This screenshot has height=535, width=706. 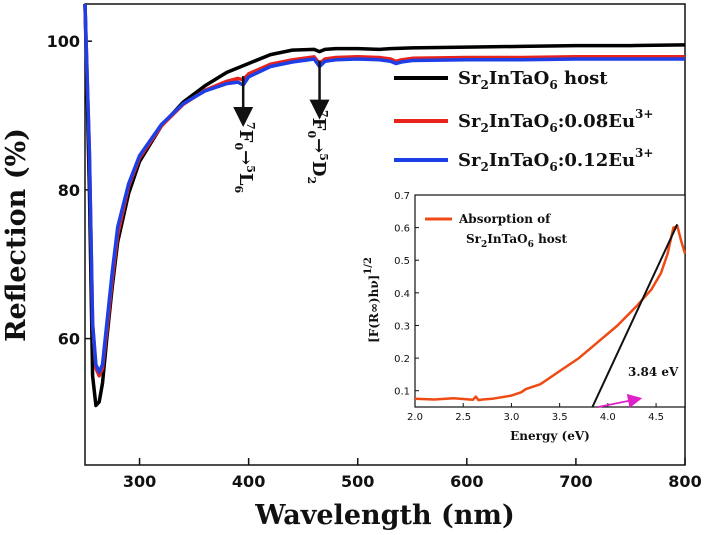 I want to click on inset-y-tick-label-6: 0.7, so click(x=402, y=196).